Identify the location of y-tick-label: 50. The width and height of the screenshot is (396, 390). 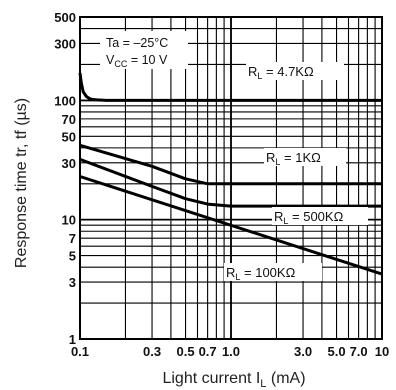
(69, 136).